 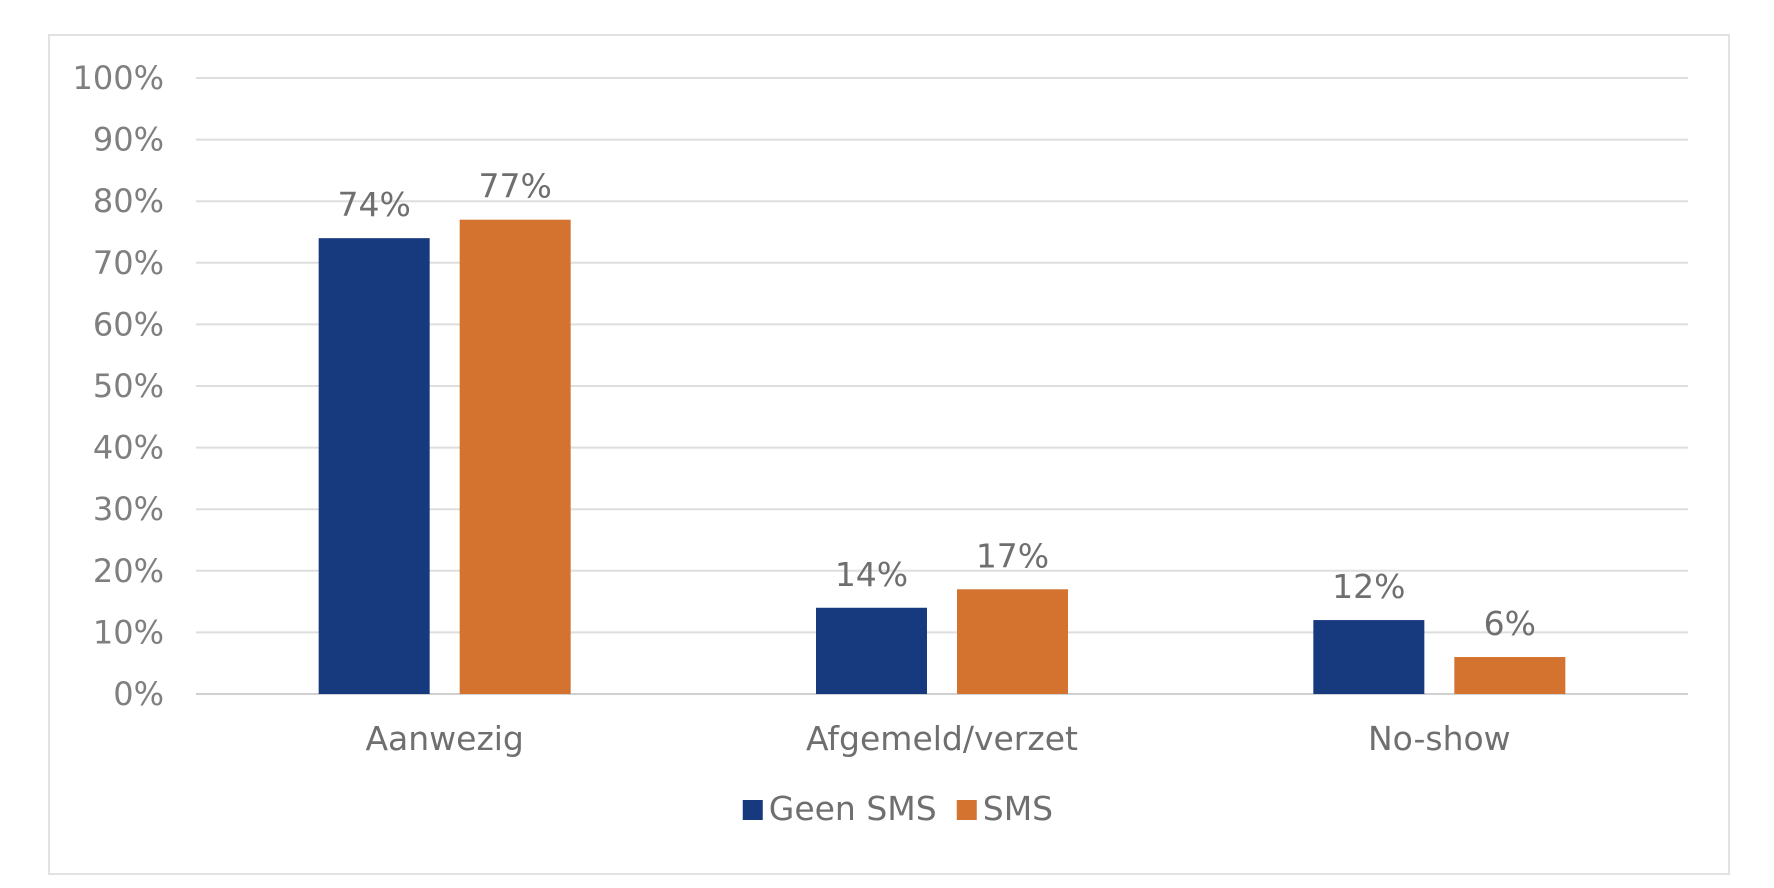 I want to click on x-axis-categories: Aanwezig Afgemeld/verzet No-show, so click(x=937, y=738).